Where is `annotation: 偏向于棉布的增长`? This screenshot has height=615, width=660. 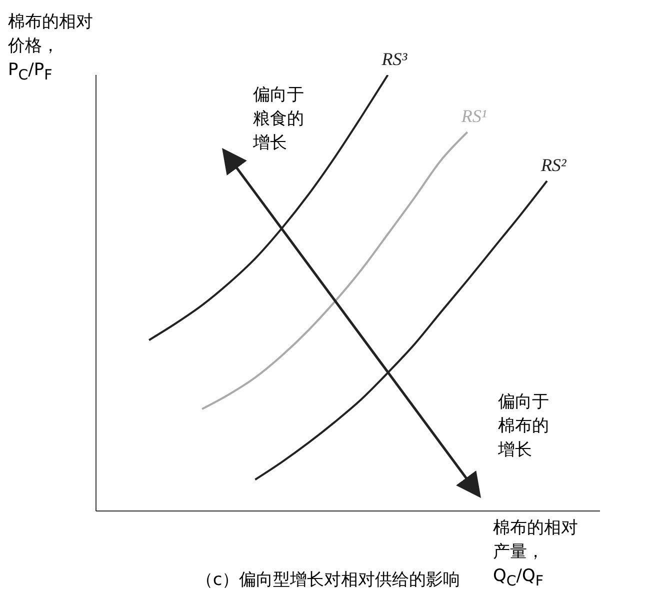
annotation: 偏向于棉布的增长 is located at coordinates (524, 426).